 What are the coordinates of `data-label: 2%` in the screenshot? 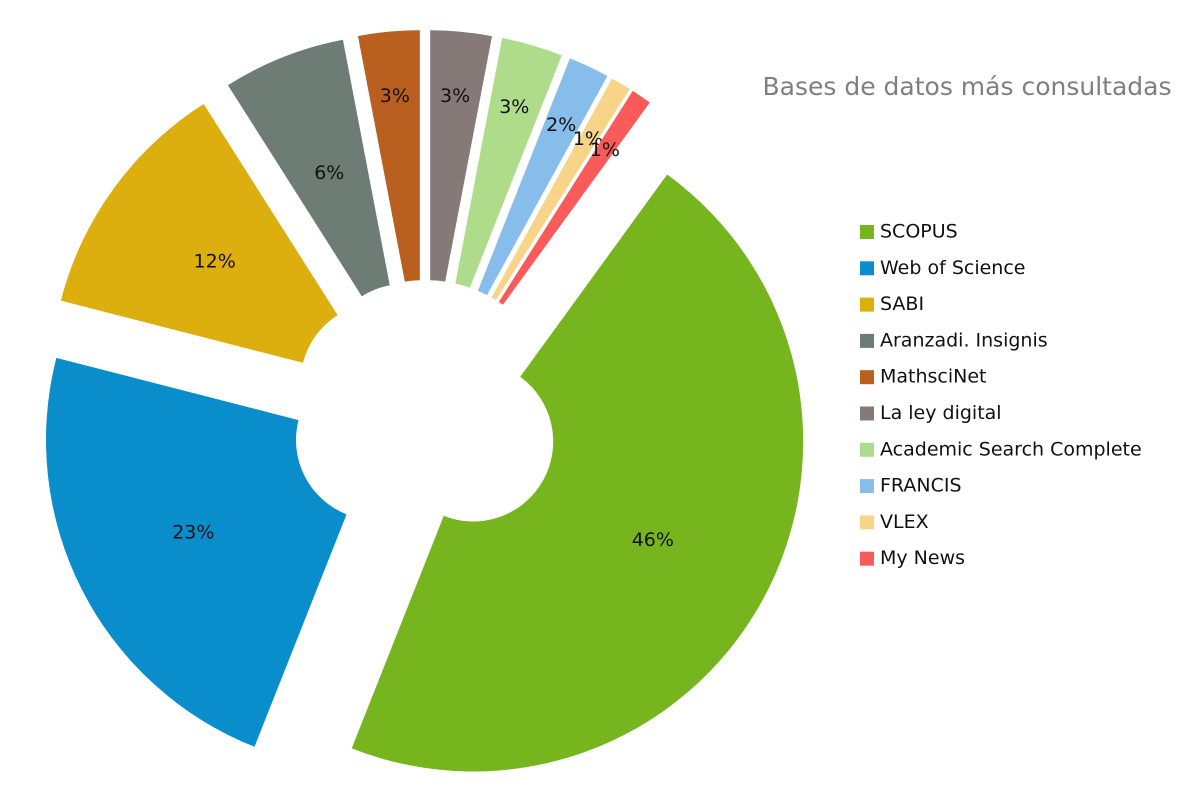 It's located at (561, 125).